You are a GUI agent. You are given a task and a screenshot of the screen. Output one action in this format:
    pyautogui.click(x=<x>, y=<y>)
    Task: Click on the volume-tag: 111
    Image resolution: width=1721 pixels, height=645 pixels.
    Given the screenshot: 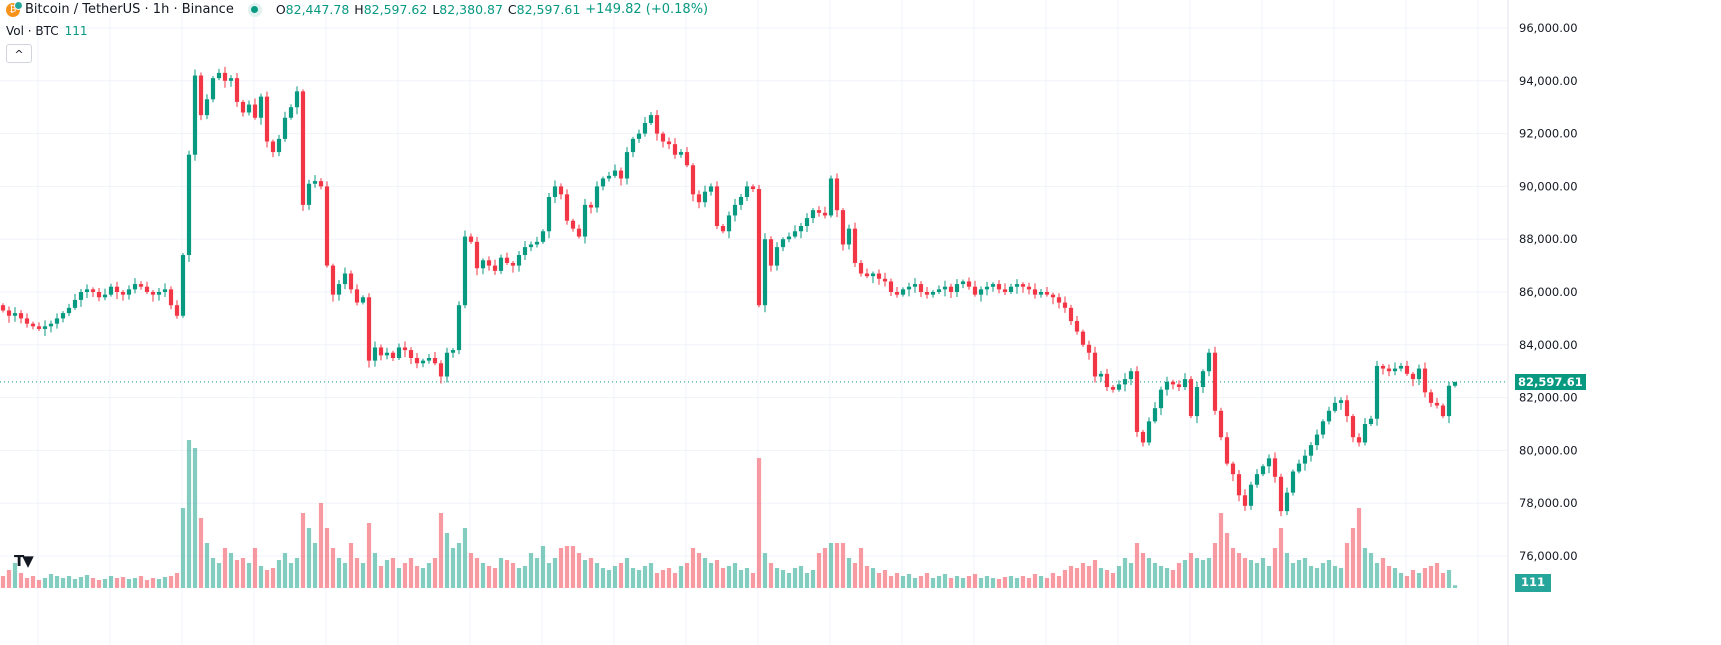 What is the action you would take?
    pyautogui.click(x=1533, y=583)
    